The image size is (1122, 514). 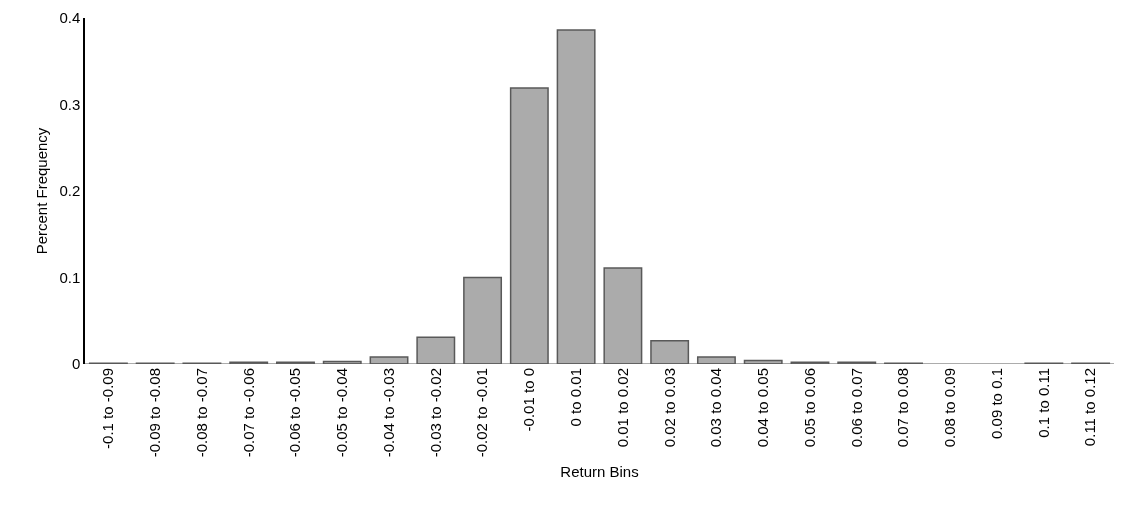 I want to click on x-tick-label: -0.1 to -0.09, so click(x=108, y=408).